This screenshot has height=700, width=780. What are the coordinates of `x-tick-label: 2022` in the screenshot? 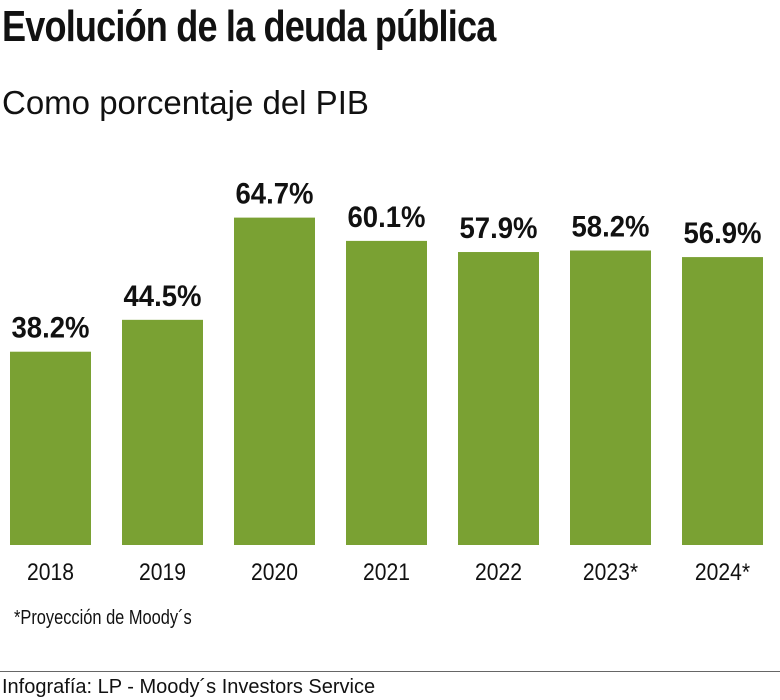 It's located at (498, 572).